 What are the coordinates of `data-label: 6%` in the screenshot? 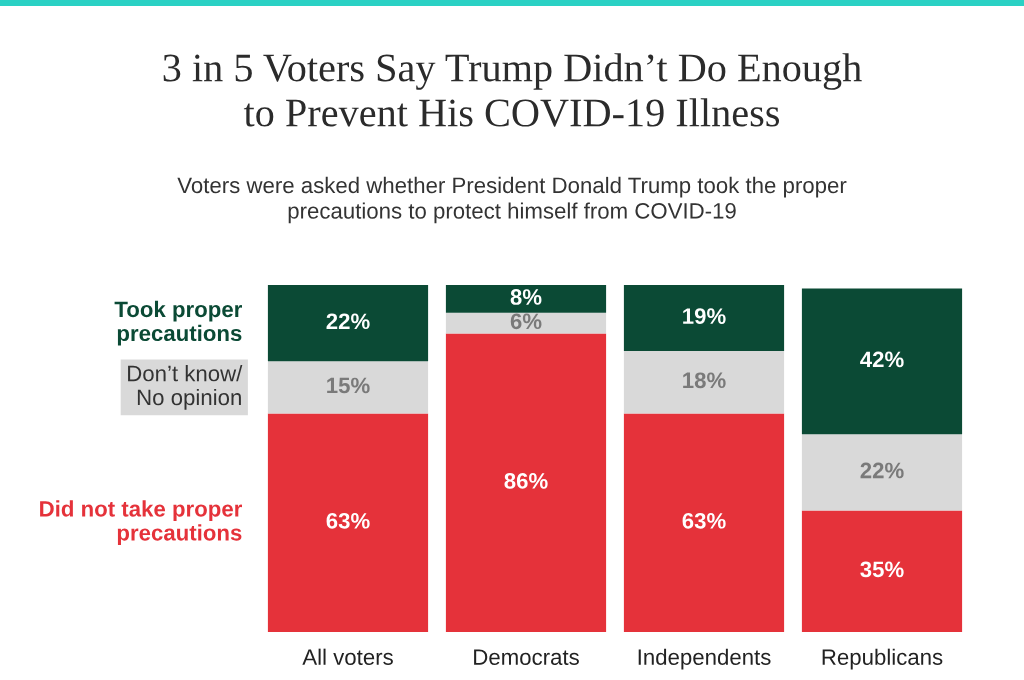 It's located at (526, 321).